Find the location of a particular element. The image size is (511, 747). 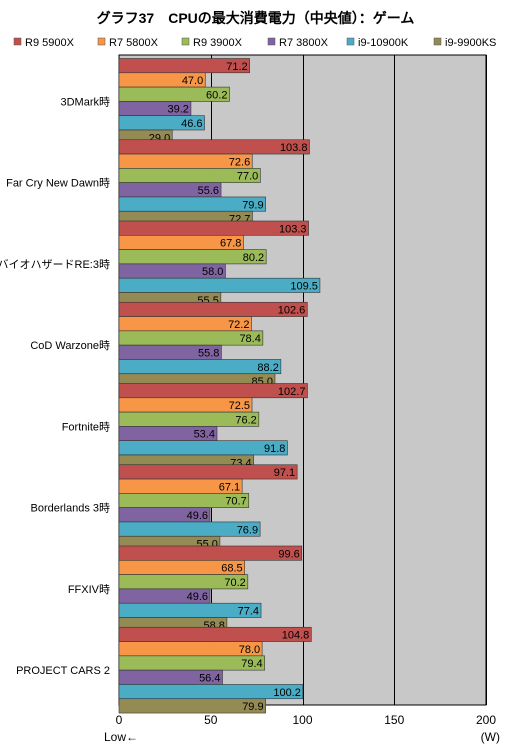

data-label-r7-3800x-4: 53.4 is located at coordinates (204, 435).